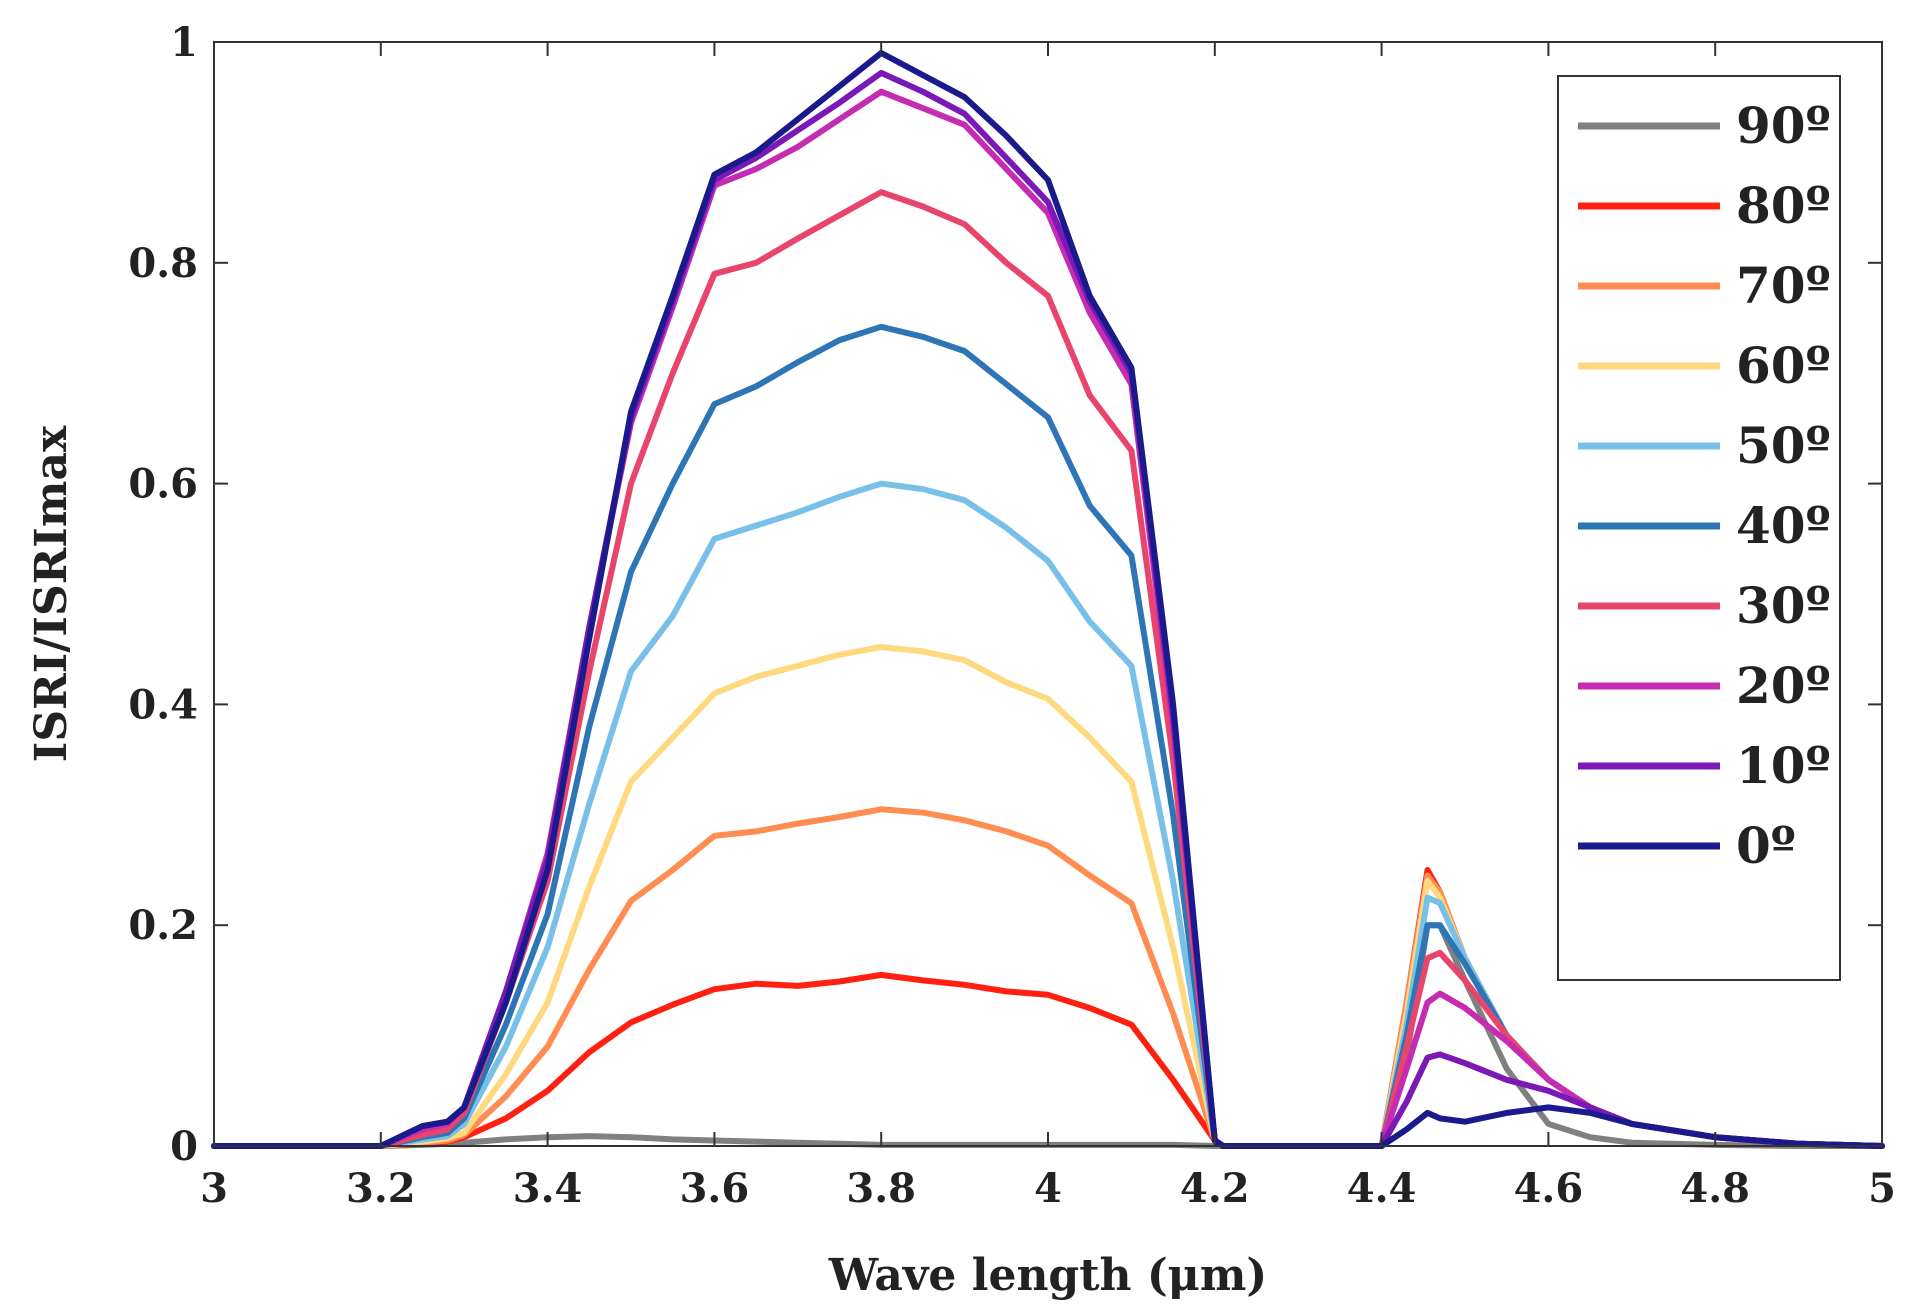 This screenshot has height=1314, width=1910. I want to click on legend-item: 80º, so click(1704, 205).